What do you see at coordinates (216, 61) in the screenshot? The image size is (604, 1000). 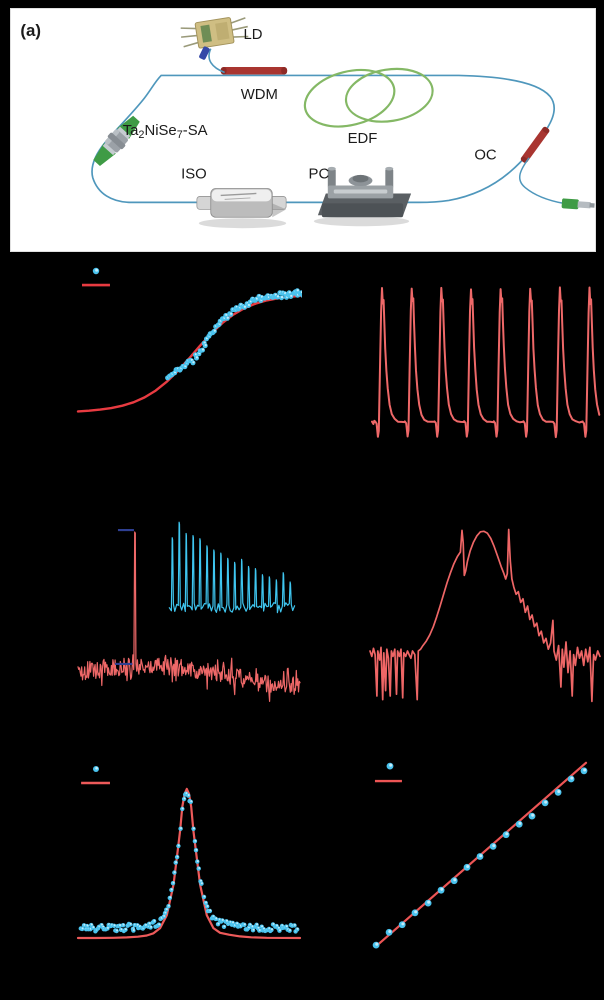 I see `ld-pigtail` at bounding box center [216, 61].